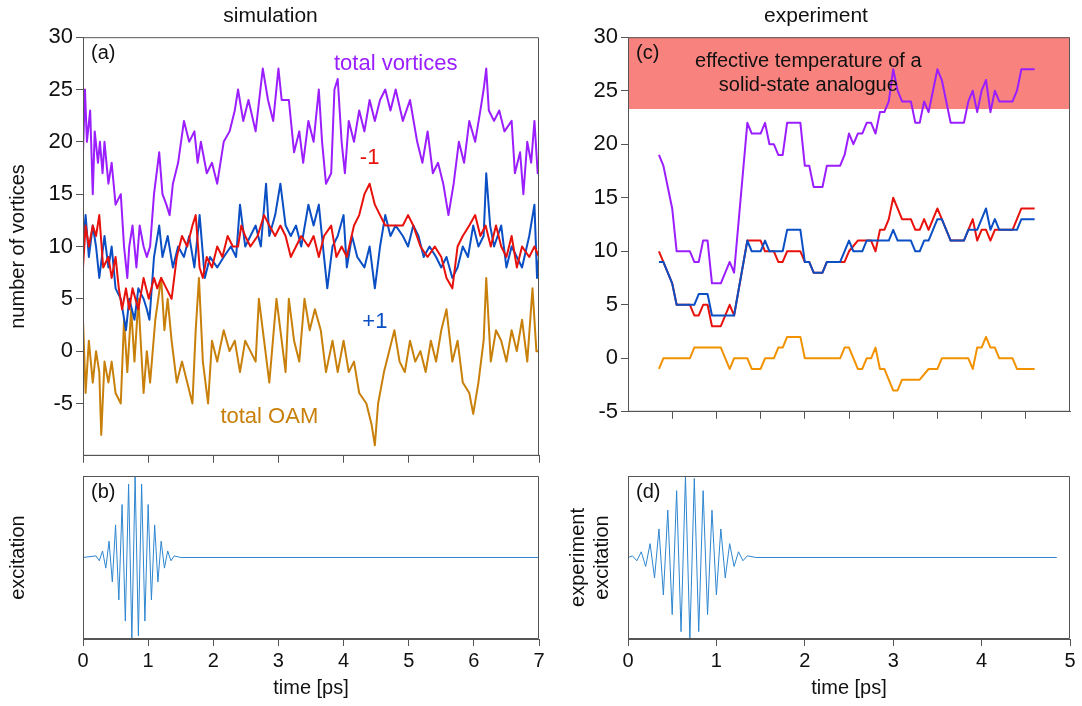 Image resolution: width=1082 pixels, height=706 pixels. Describe the element at coordinates (474, 659) in the screenshot. I see `x-tick-label: 6` at that location.